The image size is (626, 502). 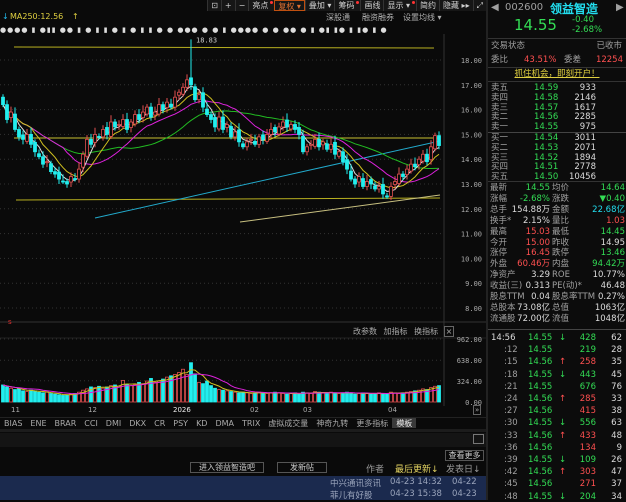 I want to click on indicator-tab: ENE, so click(x=38, y=423).